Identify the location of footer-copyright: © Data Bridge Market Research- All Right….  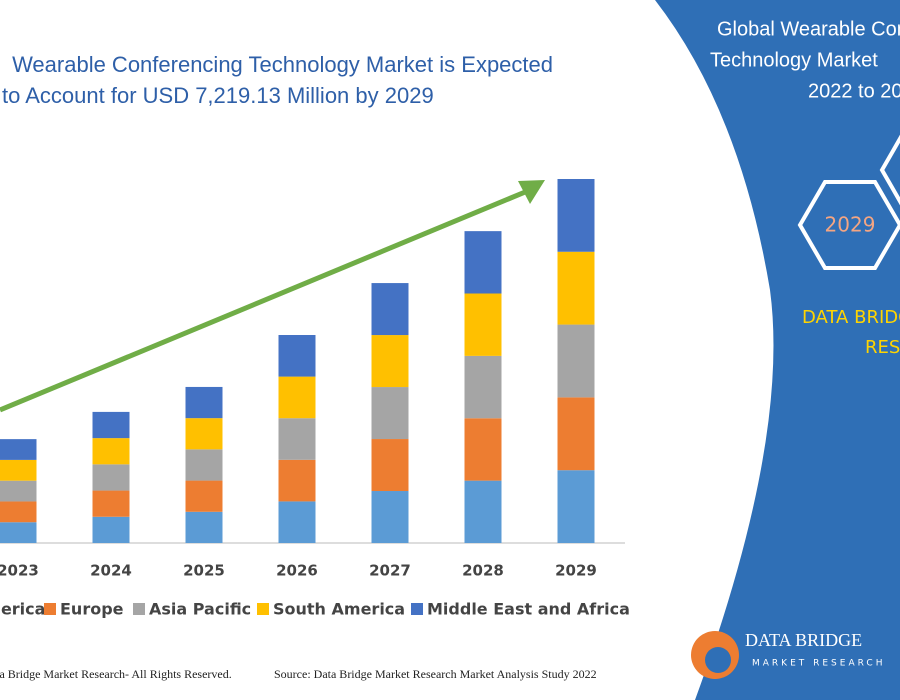
(116, 674).